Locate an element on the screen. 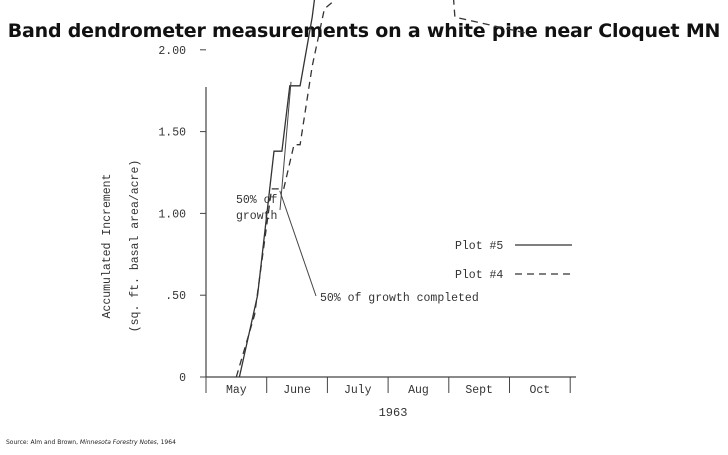  chart-legend: Plot #5 Plot #4 is located at coordinates (513, 261).